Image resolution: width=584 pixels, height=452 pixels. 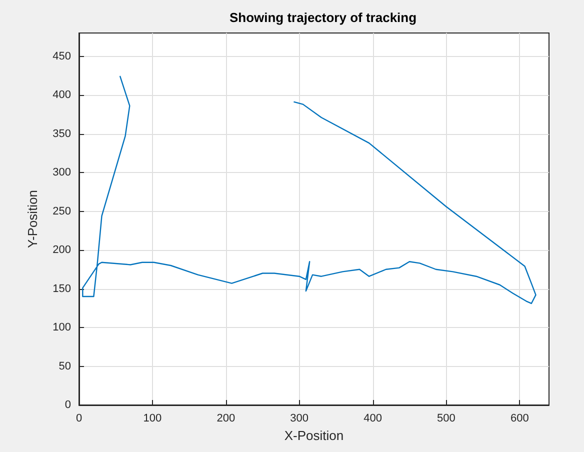 I want to click on y-tick-label: 350, so click(x=61, y=134).